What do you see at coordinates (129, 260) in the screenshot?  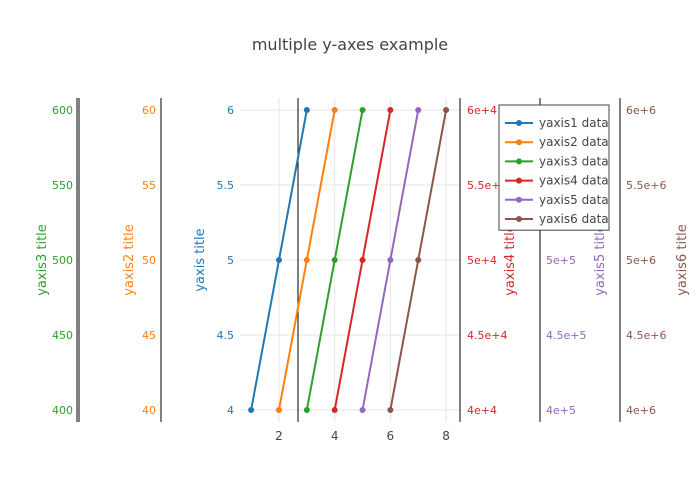 I see `y2-axis-title: yaxis2 title` at bounding box center [129, 260].